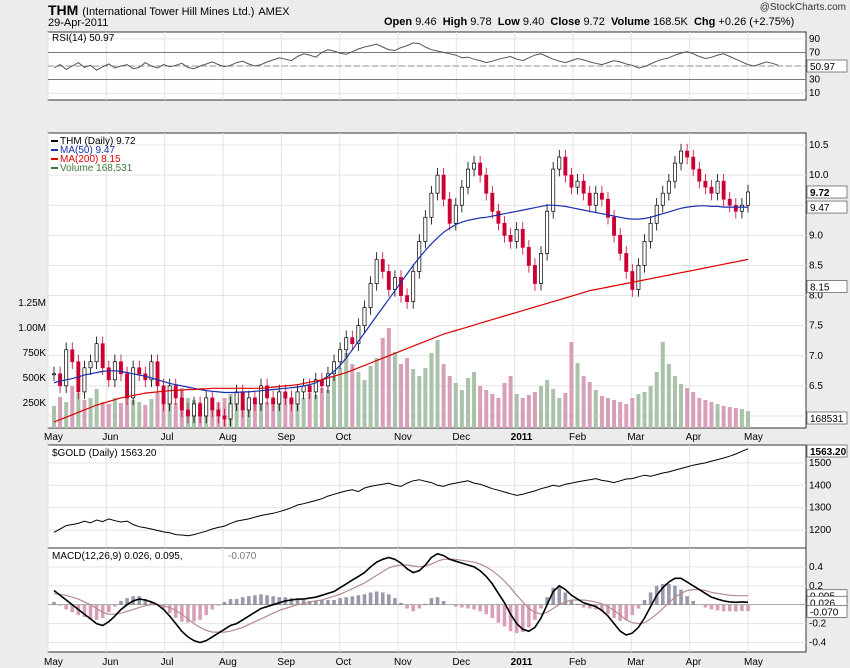 This screenshot has height=668, width=850. I want to click on month-label: Jun, so click(110, 662).